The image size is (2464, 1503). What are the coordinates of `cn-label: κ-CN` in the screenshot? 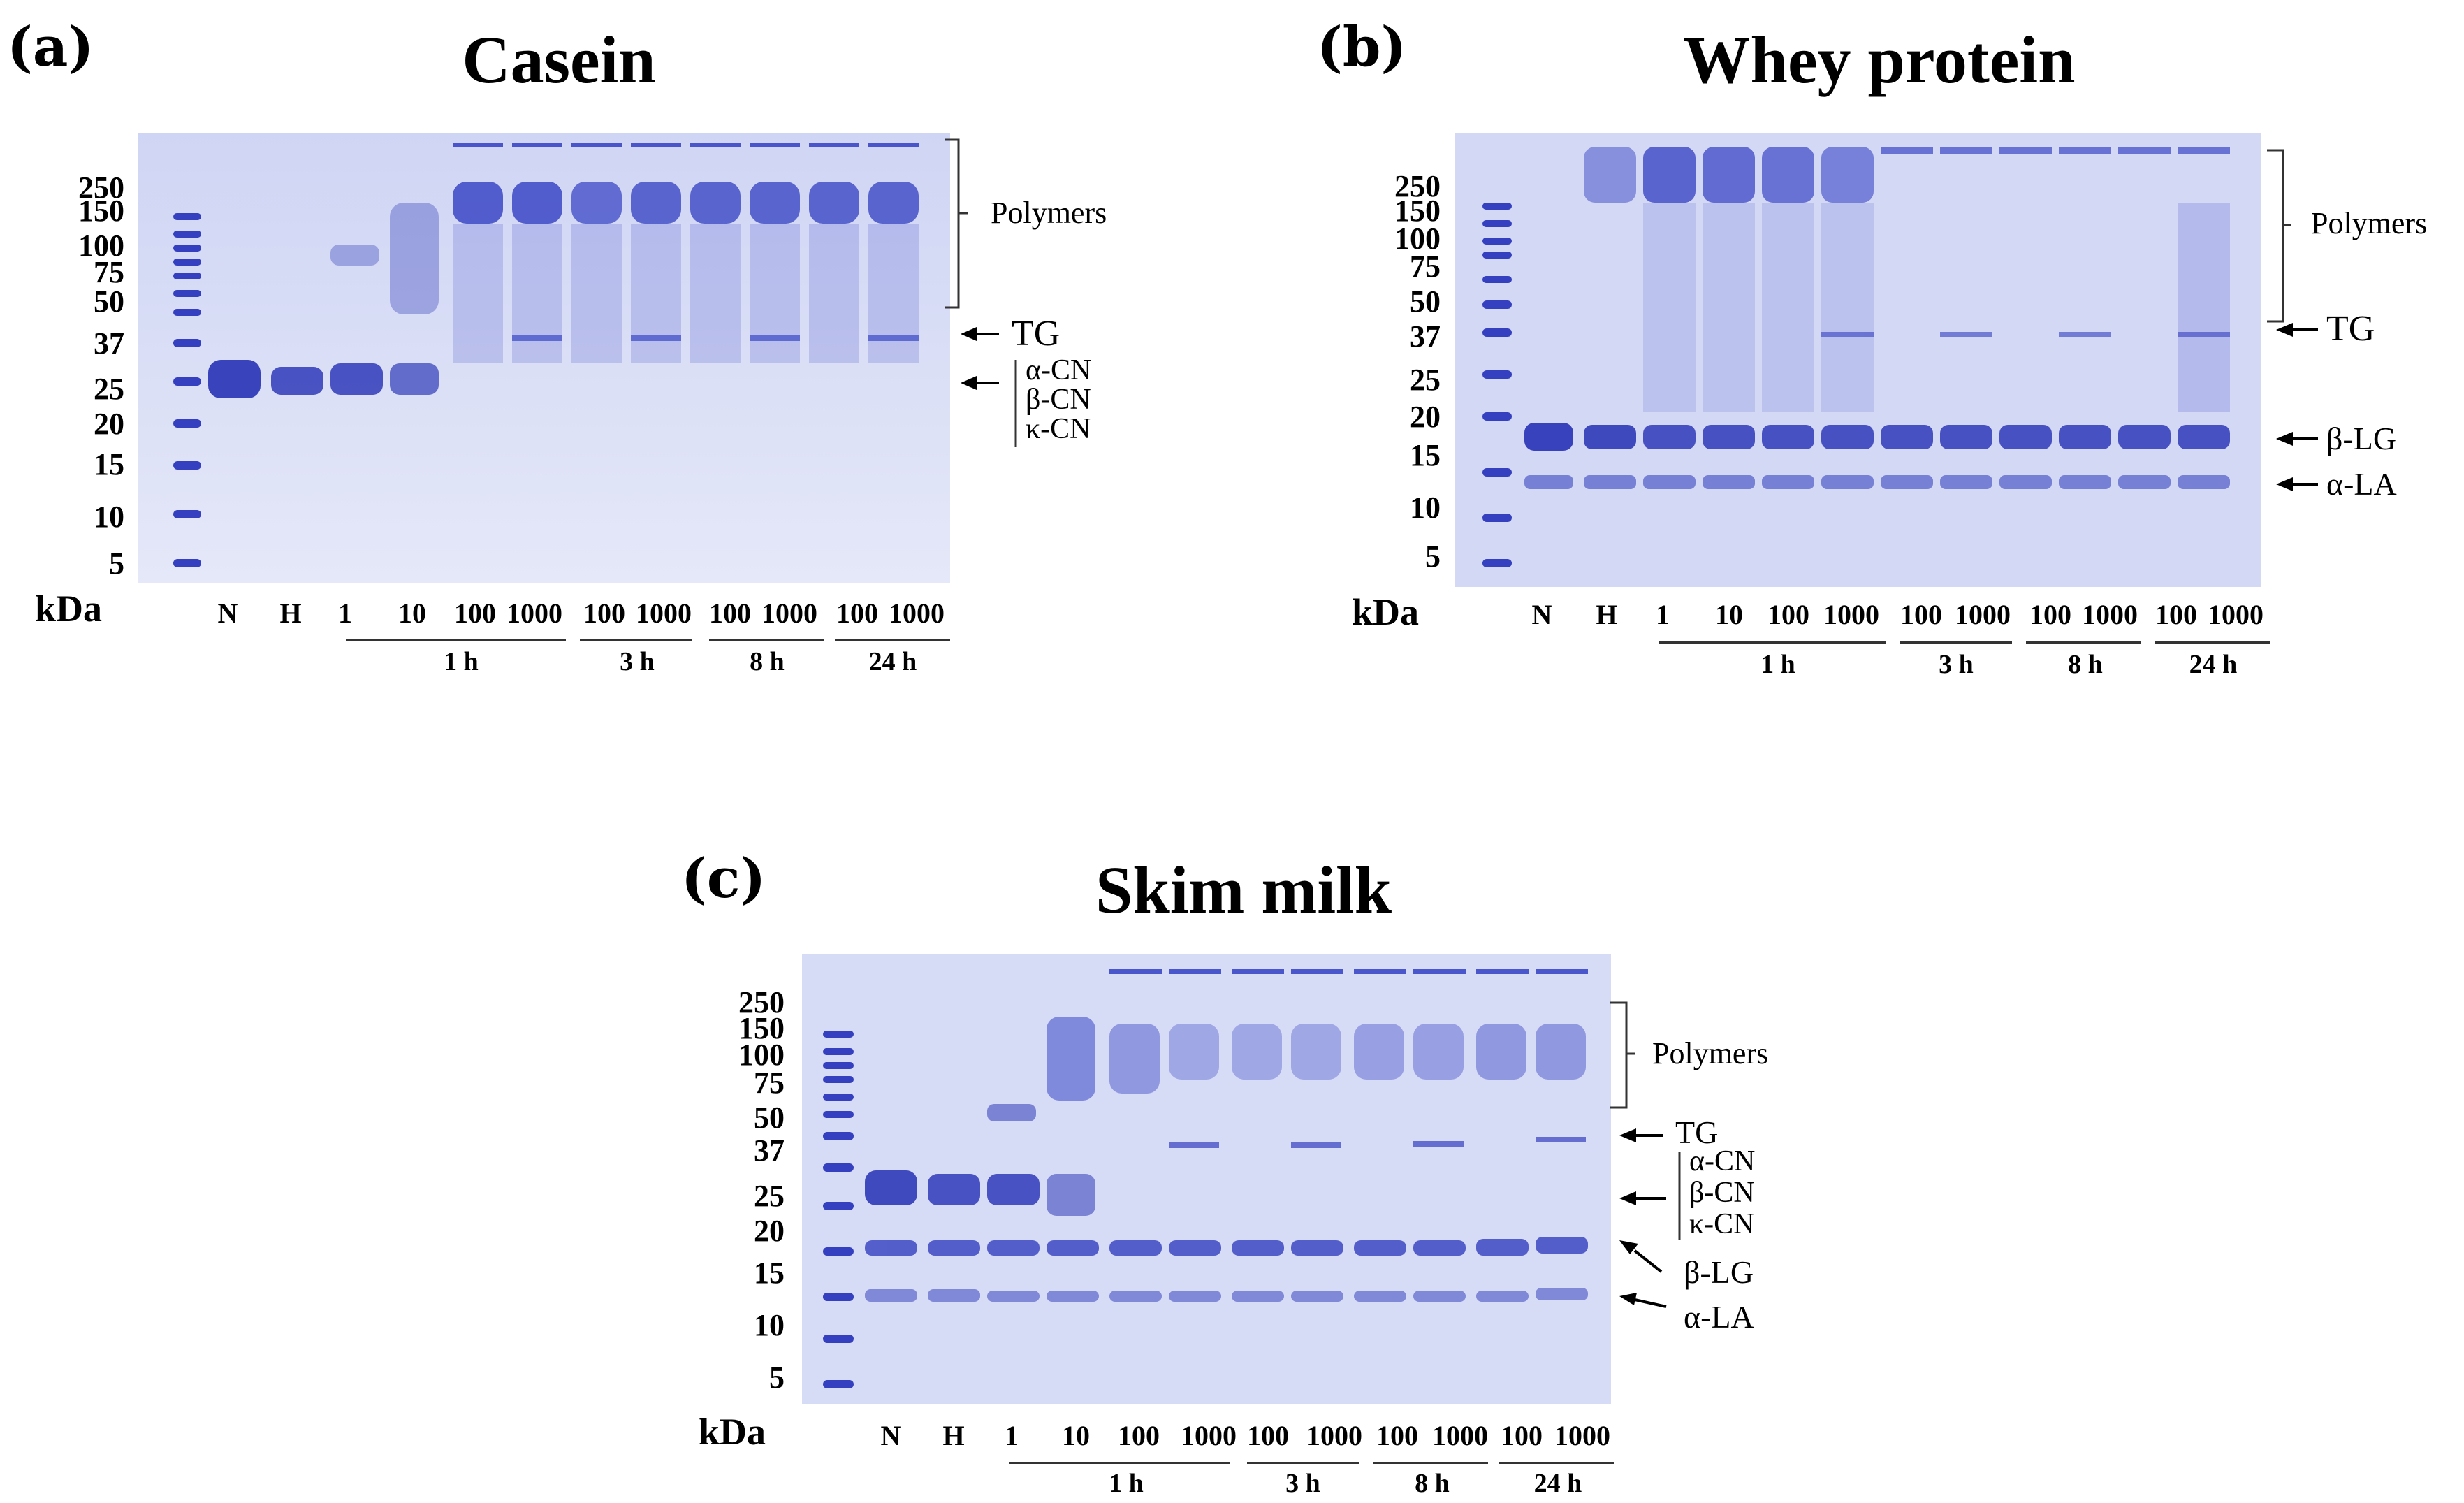 It's located at (1058, 429).